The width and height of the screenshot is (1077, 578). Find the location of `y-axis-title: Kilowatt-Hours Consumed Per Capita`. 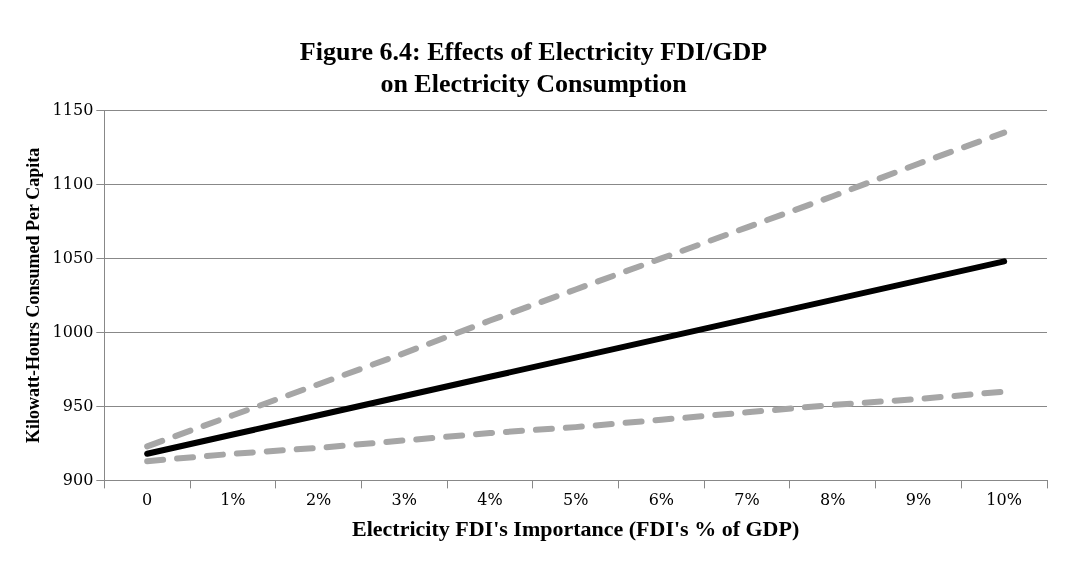

y-axis-title: Kilowatt-Hours Consumed Per Capita is located at coordinates (33, 295).